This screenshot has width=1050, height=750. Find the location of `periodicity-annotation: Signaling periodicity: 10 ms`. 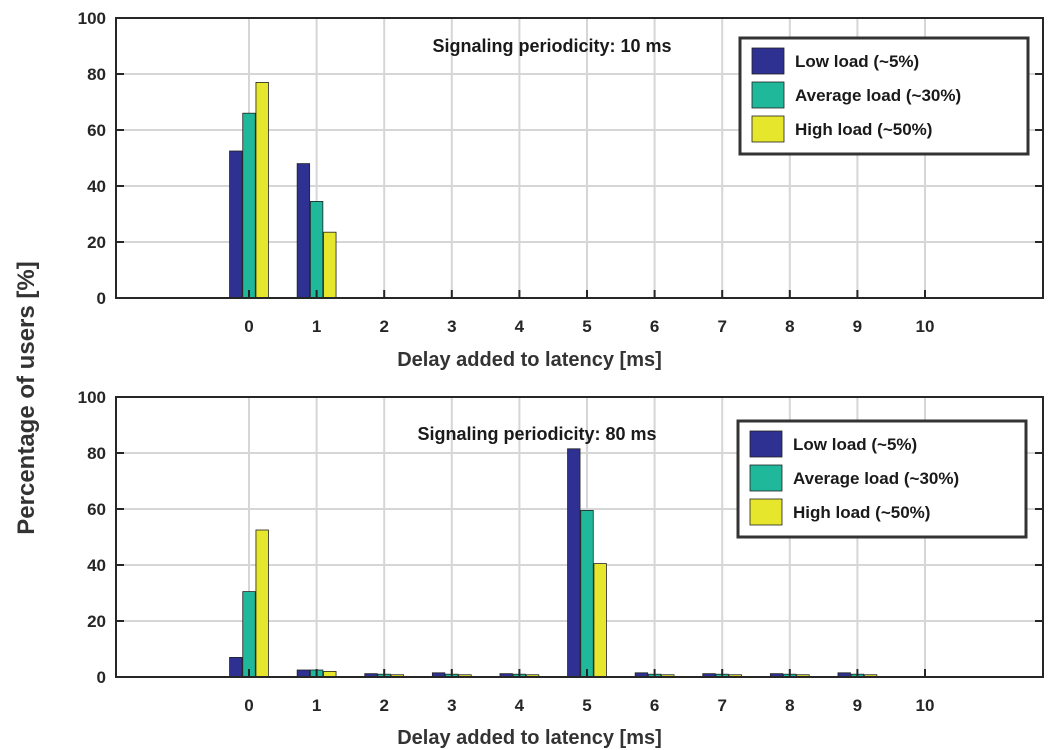

periodicity-annotation: Signaling periodicity: 10 ms is located at coordinates (551, 46).